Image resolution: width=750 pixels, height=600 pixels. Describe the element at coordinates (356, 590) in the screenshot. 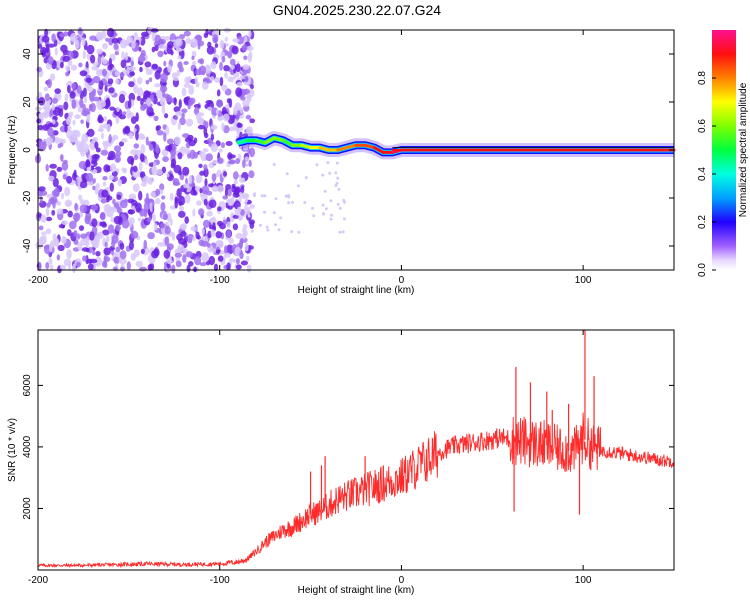

I see `snr-x-axis-label: Height of straight line (km)` at that location.